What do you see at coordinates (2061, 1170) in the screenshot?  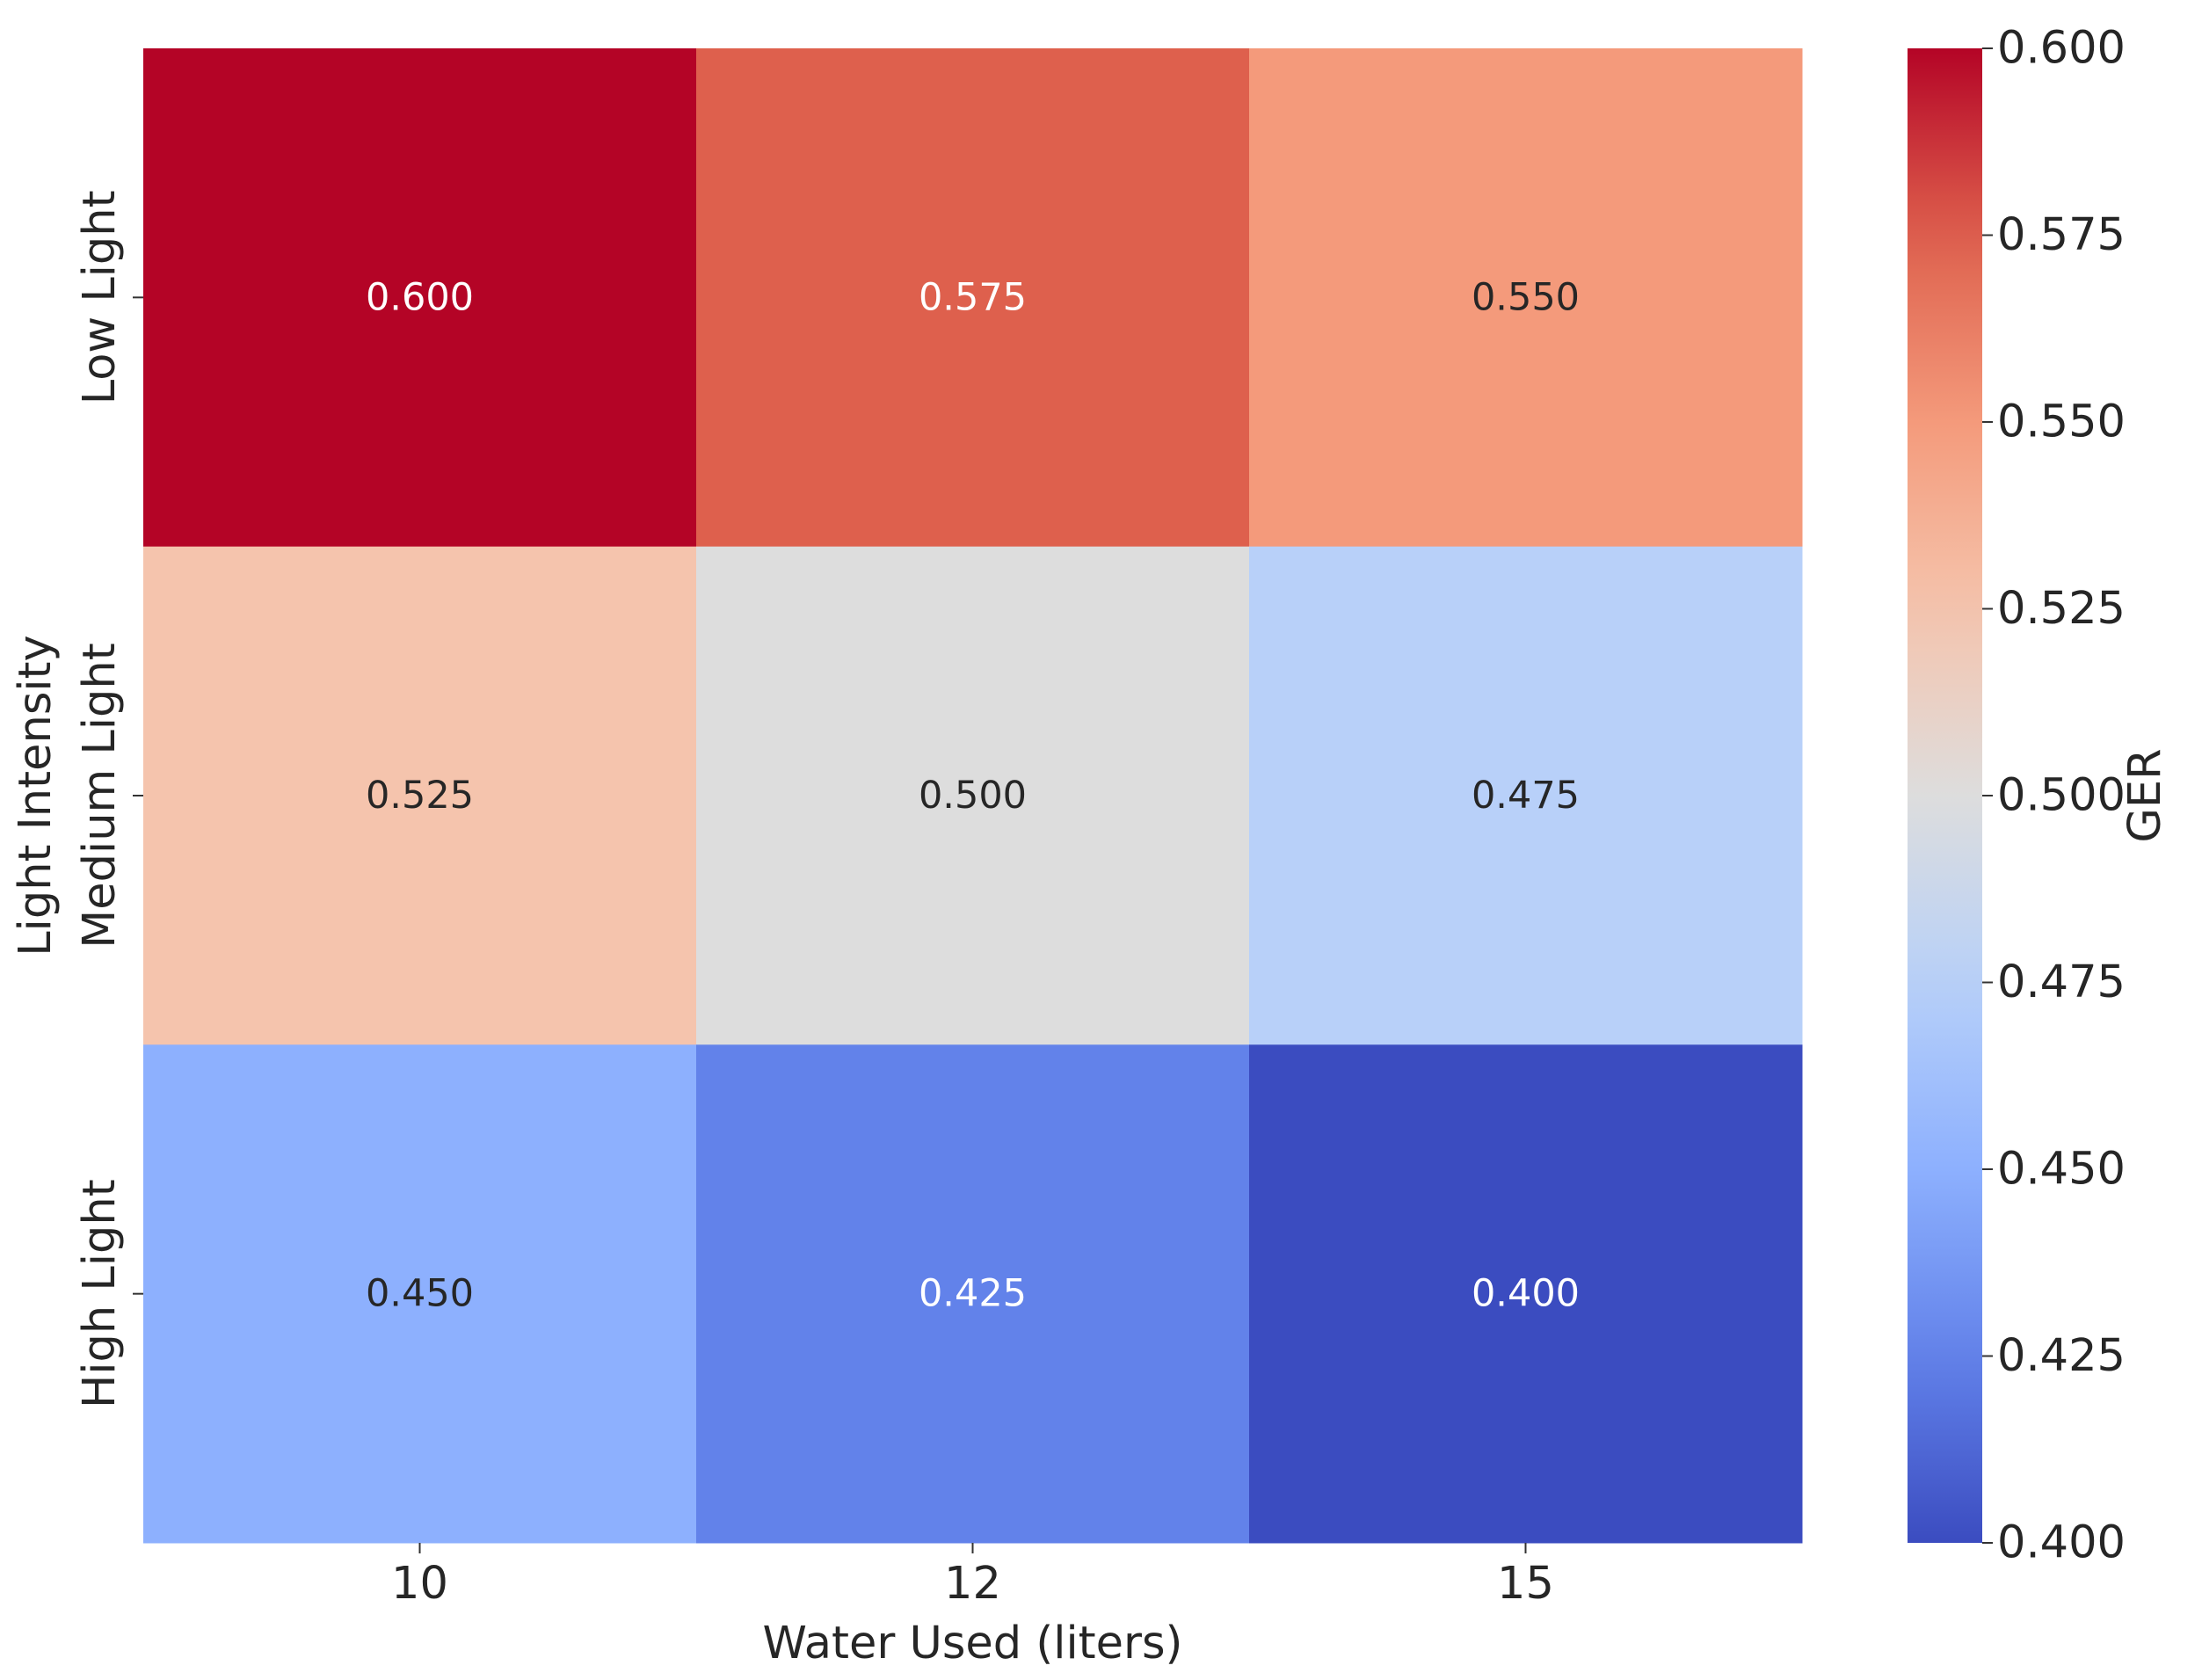 I see `colorbar-tick-label: 0.450` at bounding box center [2061, 1170].